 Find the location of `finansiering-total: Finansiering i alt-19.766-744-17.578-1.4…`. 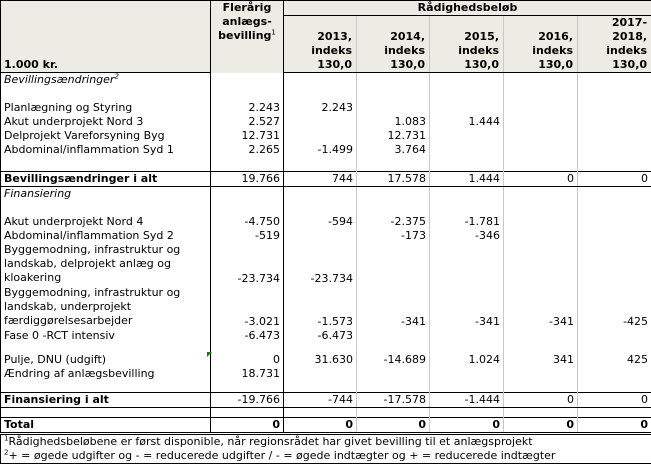

finansiering-total: Finansiering i alt-19.766-744-17.578-1.4… is located at coordinates (326, 400).